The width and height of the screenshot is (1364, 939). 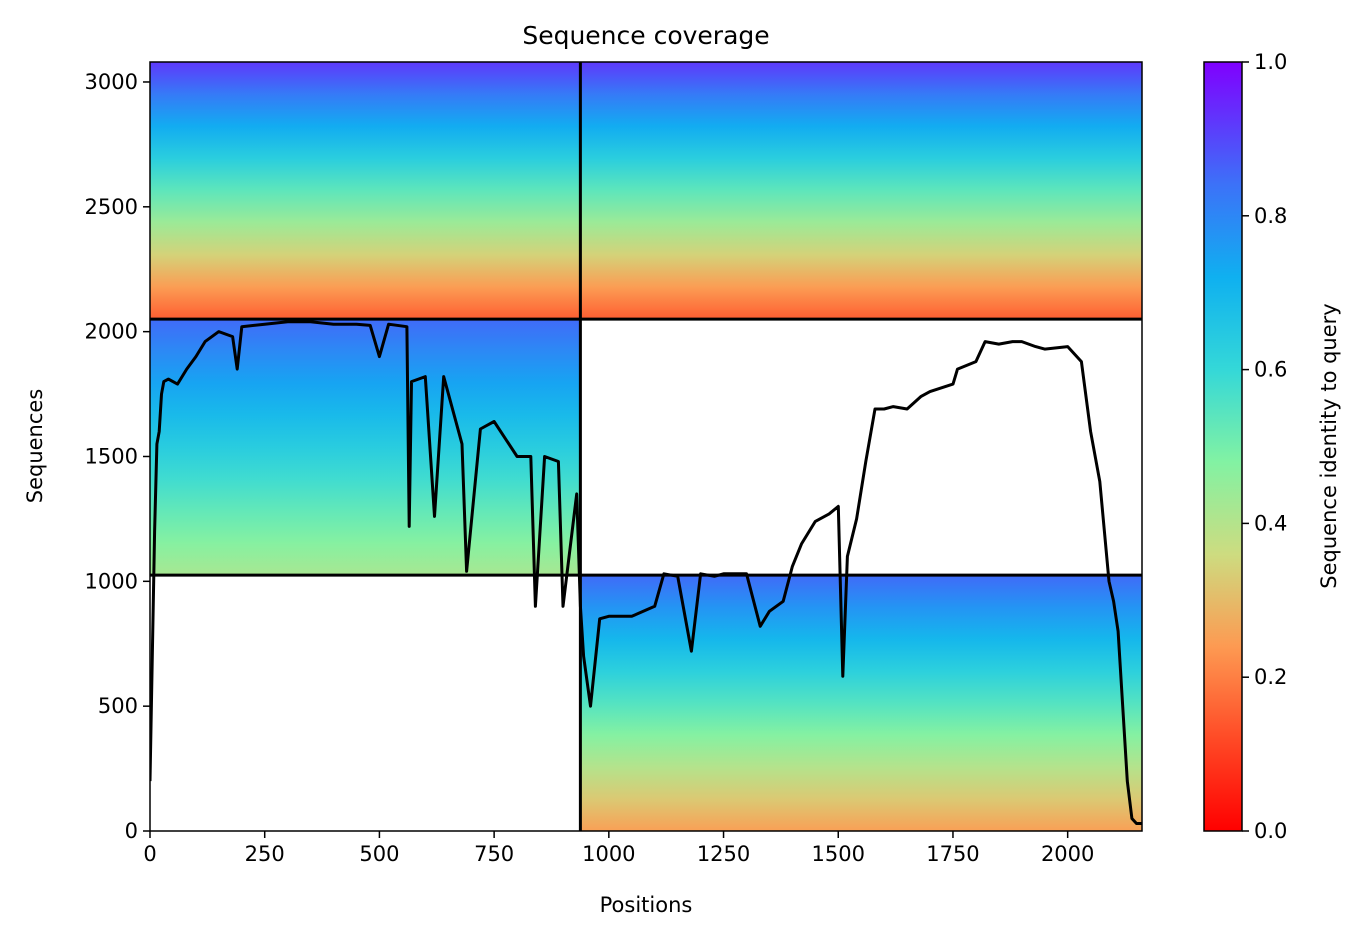 I want to click on x-tick-label: 1750, so click(x=952, y=854).